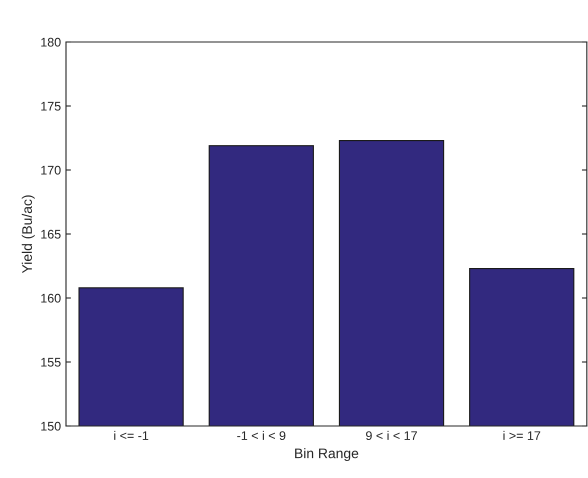 This screenshot has width=588, height=478. Describe the element at coordinates (51, 362) in the screenshot. I see `y-tick-label: 155` at that location.